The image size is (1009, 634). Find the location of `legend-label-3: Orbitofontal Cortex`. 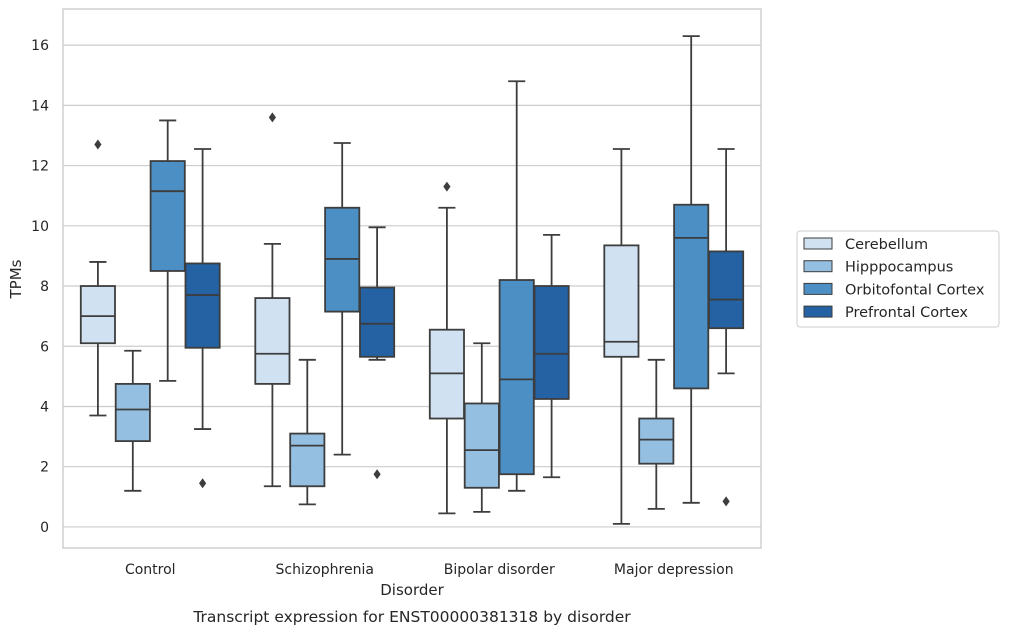

legend-label-3: Orbitofontal Cortex is located at coordinates (915, 290).